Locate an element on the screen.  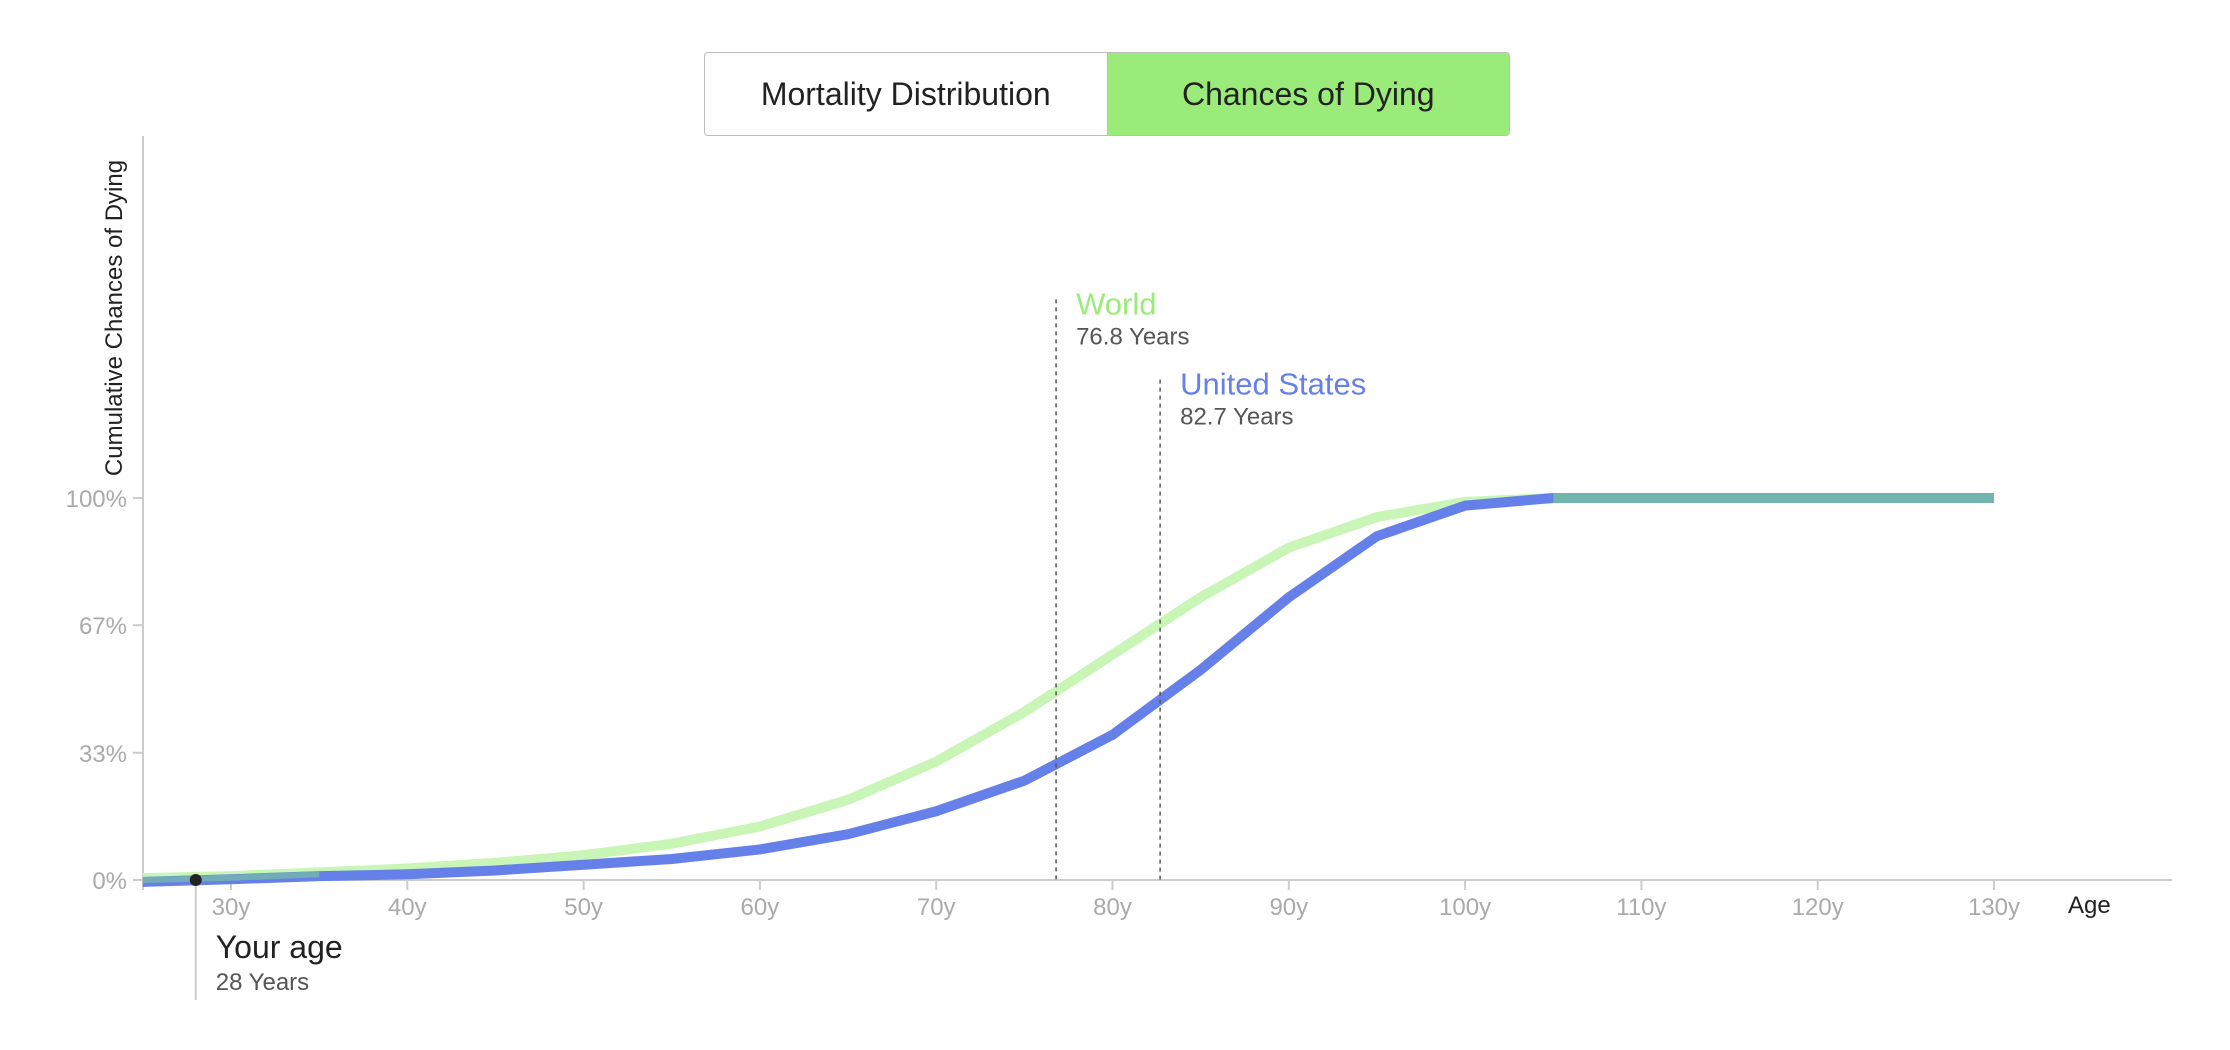
x-tick-label: 110y is located at coordinates (1641, 907).